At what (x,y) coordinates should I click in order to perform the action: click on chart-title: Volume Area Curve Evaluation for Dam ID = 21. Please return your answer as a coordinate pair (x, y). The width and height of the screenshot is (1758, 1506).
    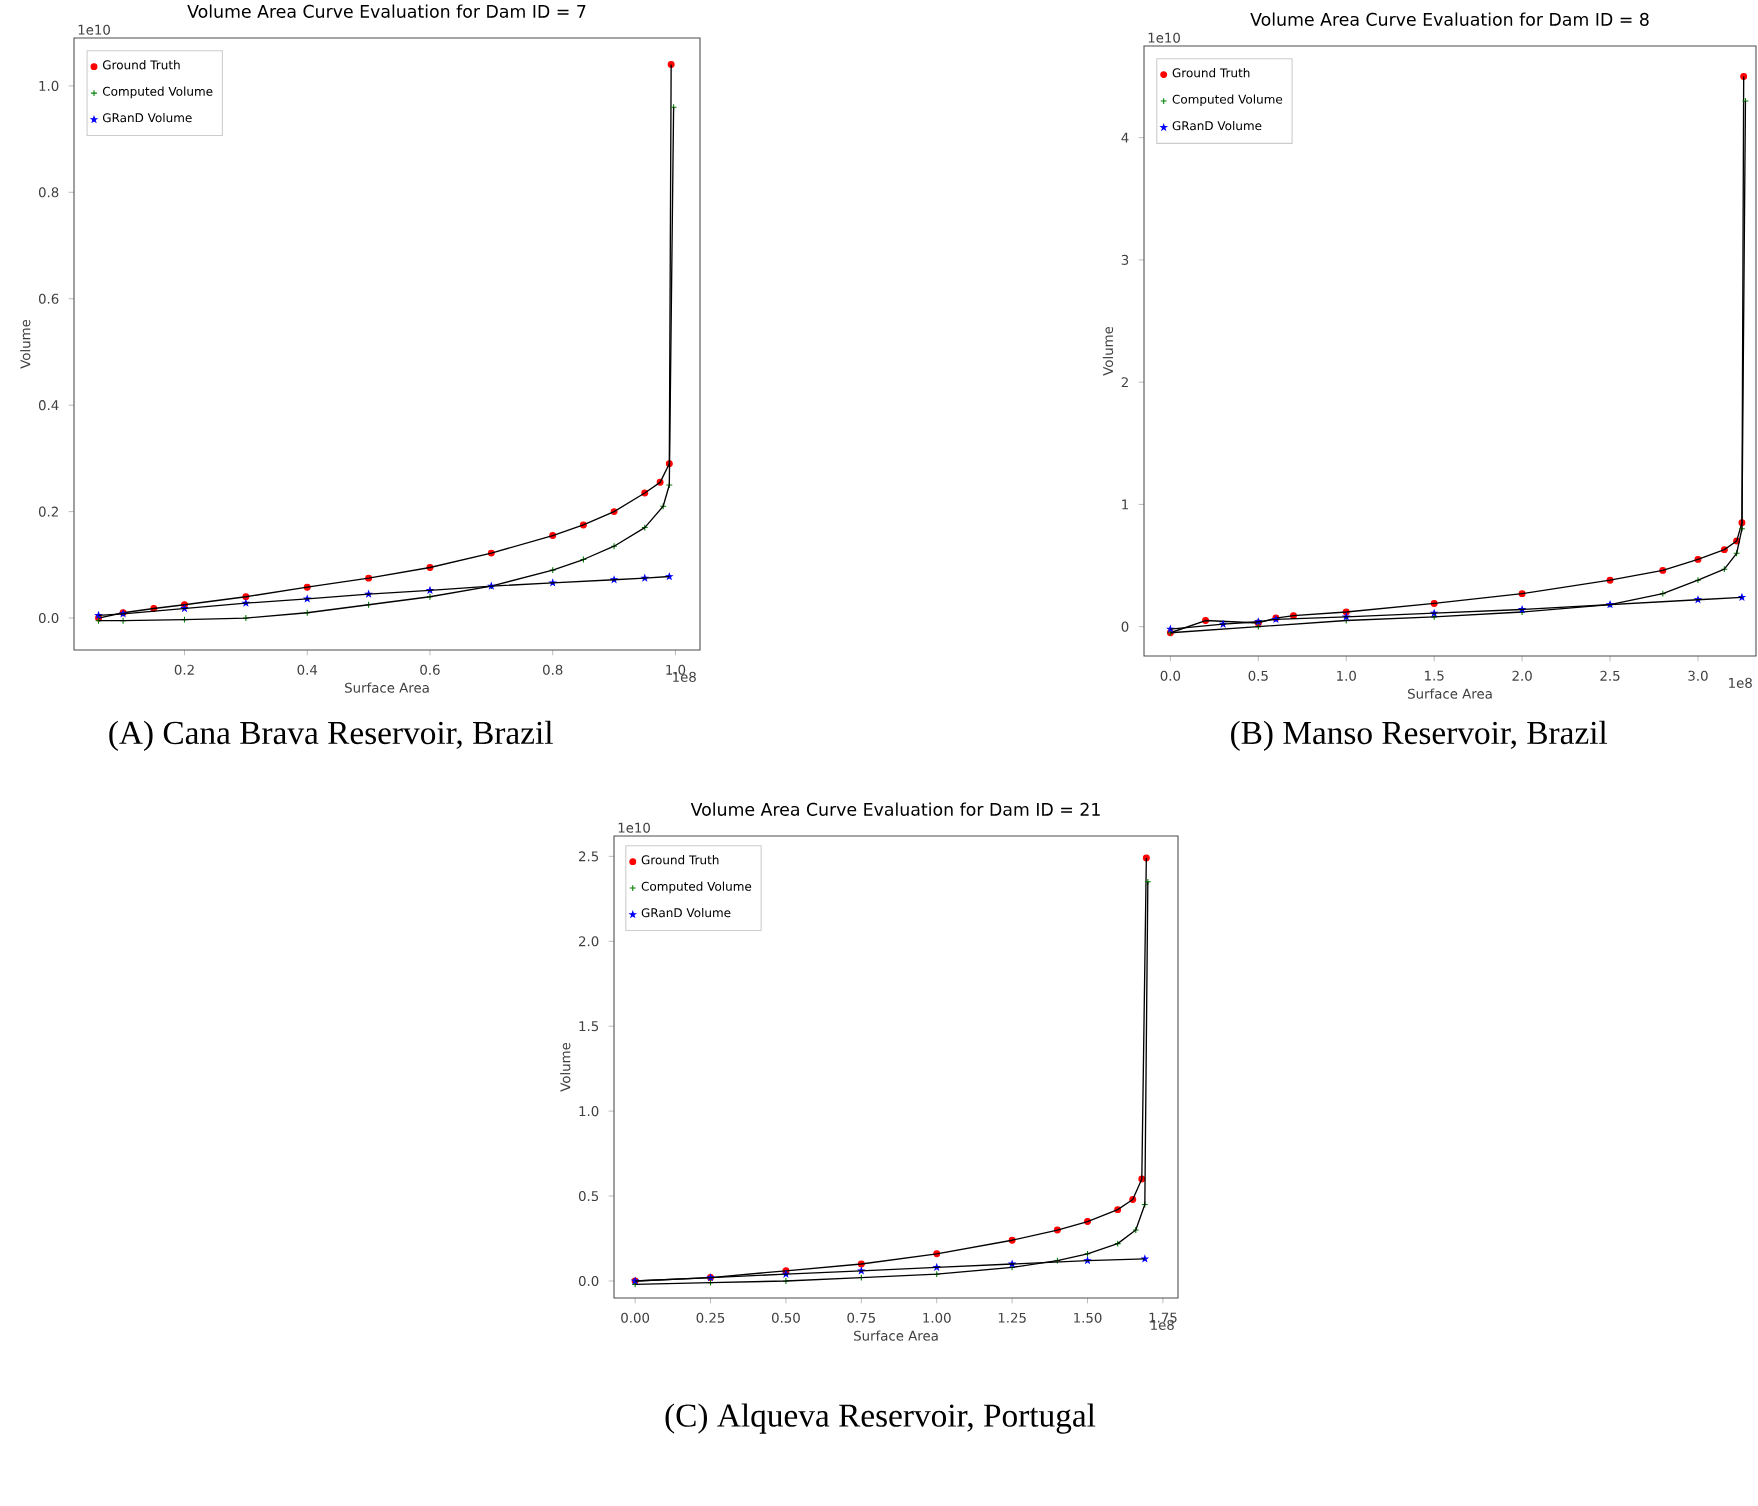
    Looking at the image, I should click on (895, 809).